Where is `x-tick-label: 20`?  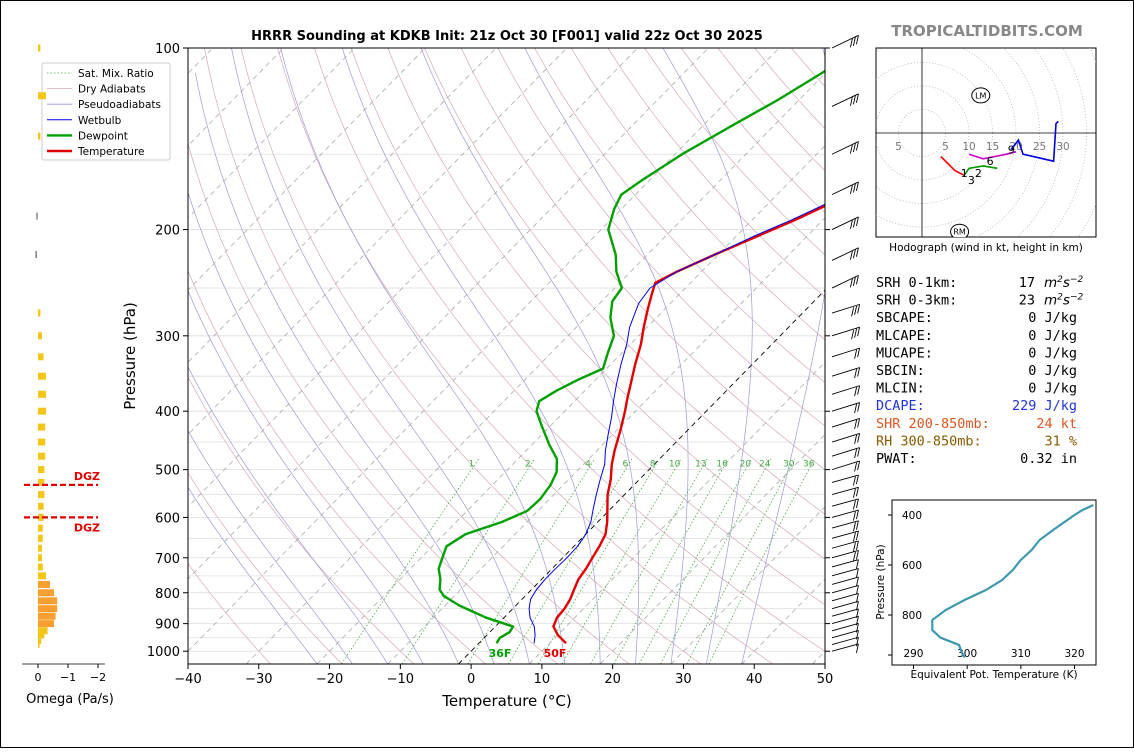 x-tick-label: 20 is located at coordinates (612, 679).